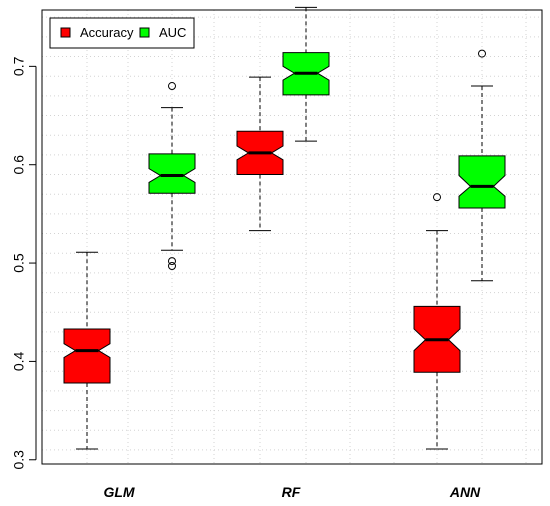  Describe the element at coordinates (144, 32) in the screenshot. I see `legend-swatch-auc` at that location.